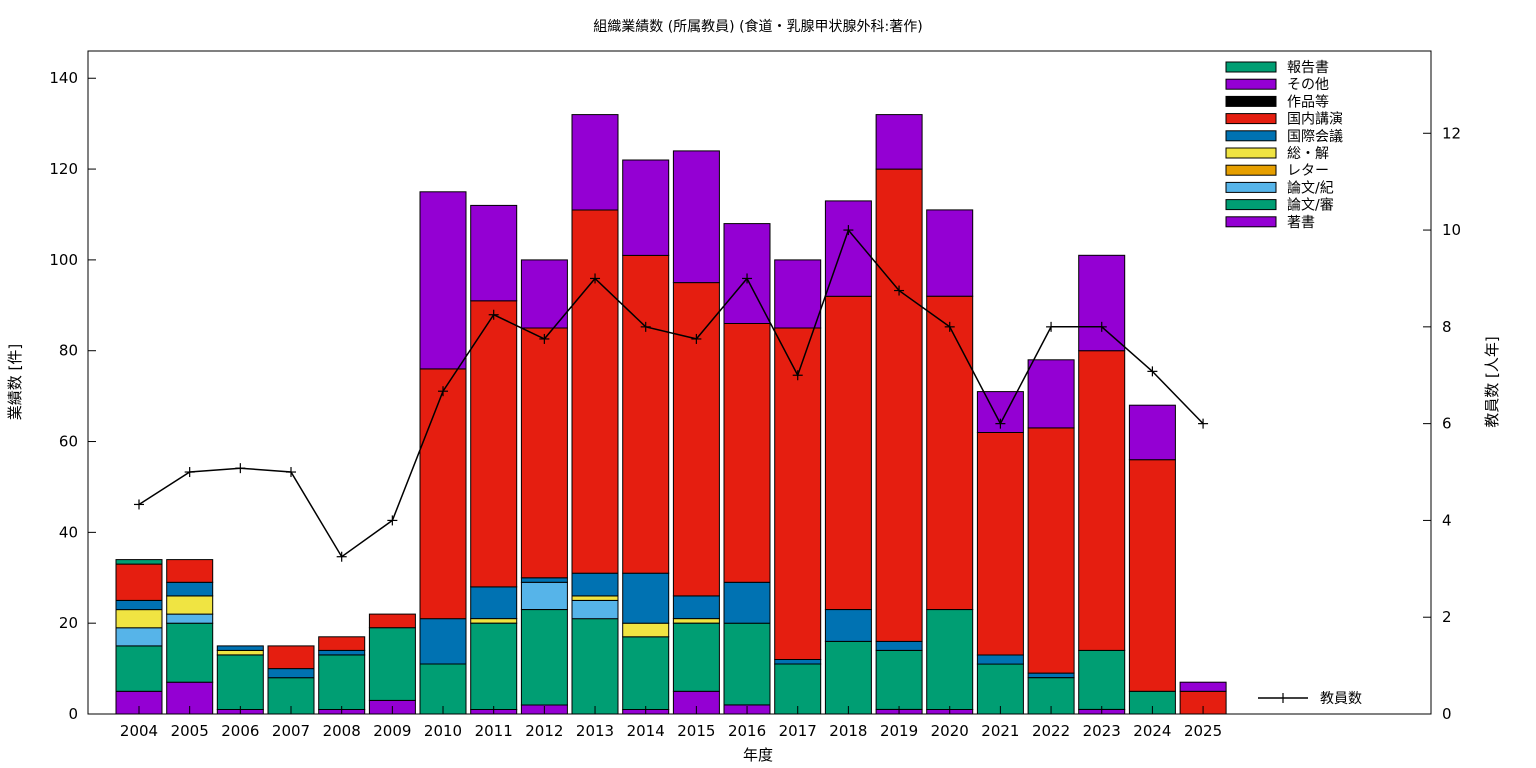 The height and width of the screenshot is (768, 1536). I want to click on x-tick-label: 2025, so click(1203, 731).